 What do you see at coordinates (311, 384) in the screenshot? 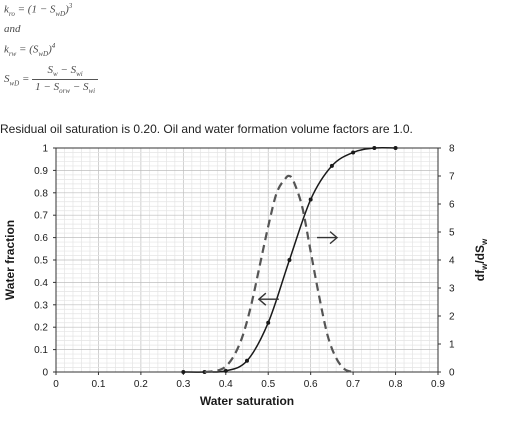
I see `x-tick-label: 0.6` at bounding box center [311, 384].